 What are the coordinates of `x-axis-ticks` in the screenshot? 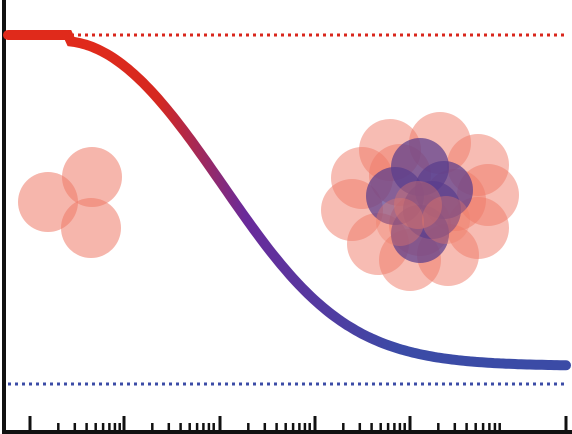 It's located at (298, 423).